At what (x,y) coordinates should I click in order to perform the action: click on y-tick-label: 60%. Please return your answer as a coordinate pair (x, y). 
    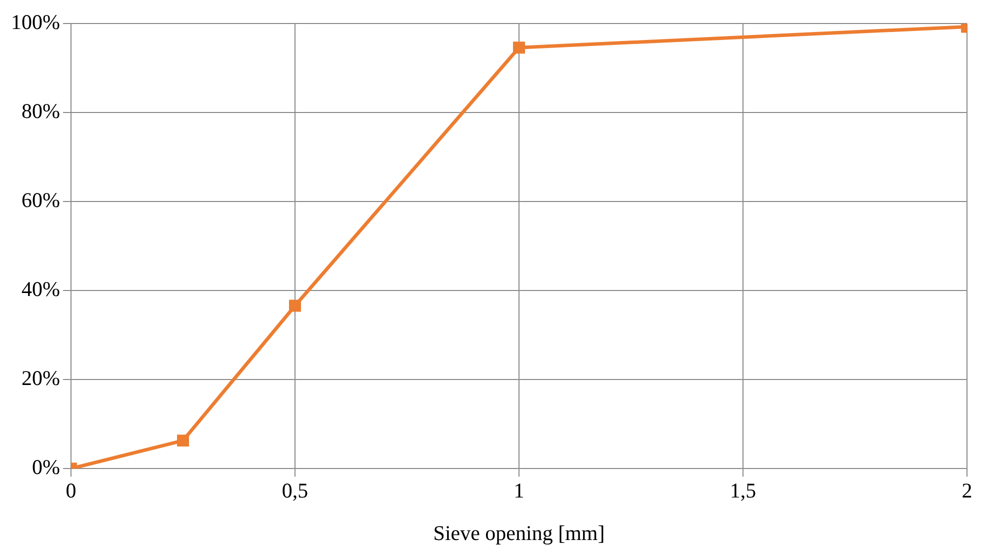
    Looking at the image, I should click on (40, 200).